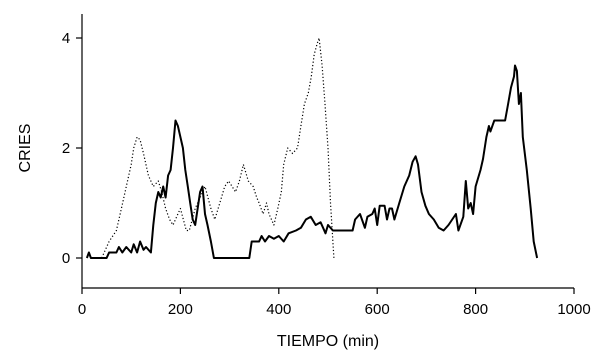  What do you see at coordinates (475, 309) in the screenshot?
I see `x-tick-label-800: 800` at bounding box center [475, 309].